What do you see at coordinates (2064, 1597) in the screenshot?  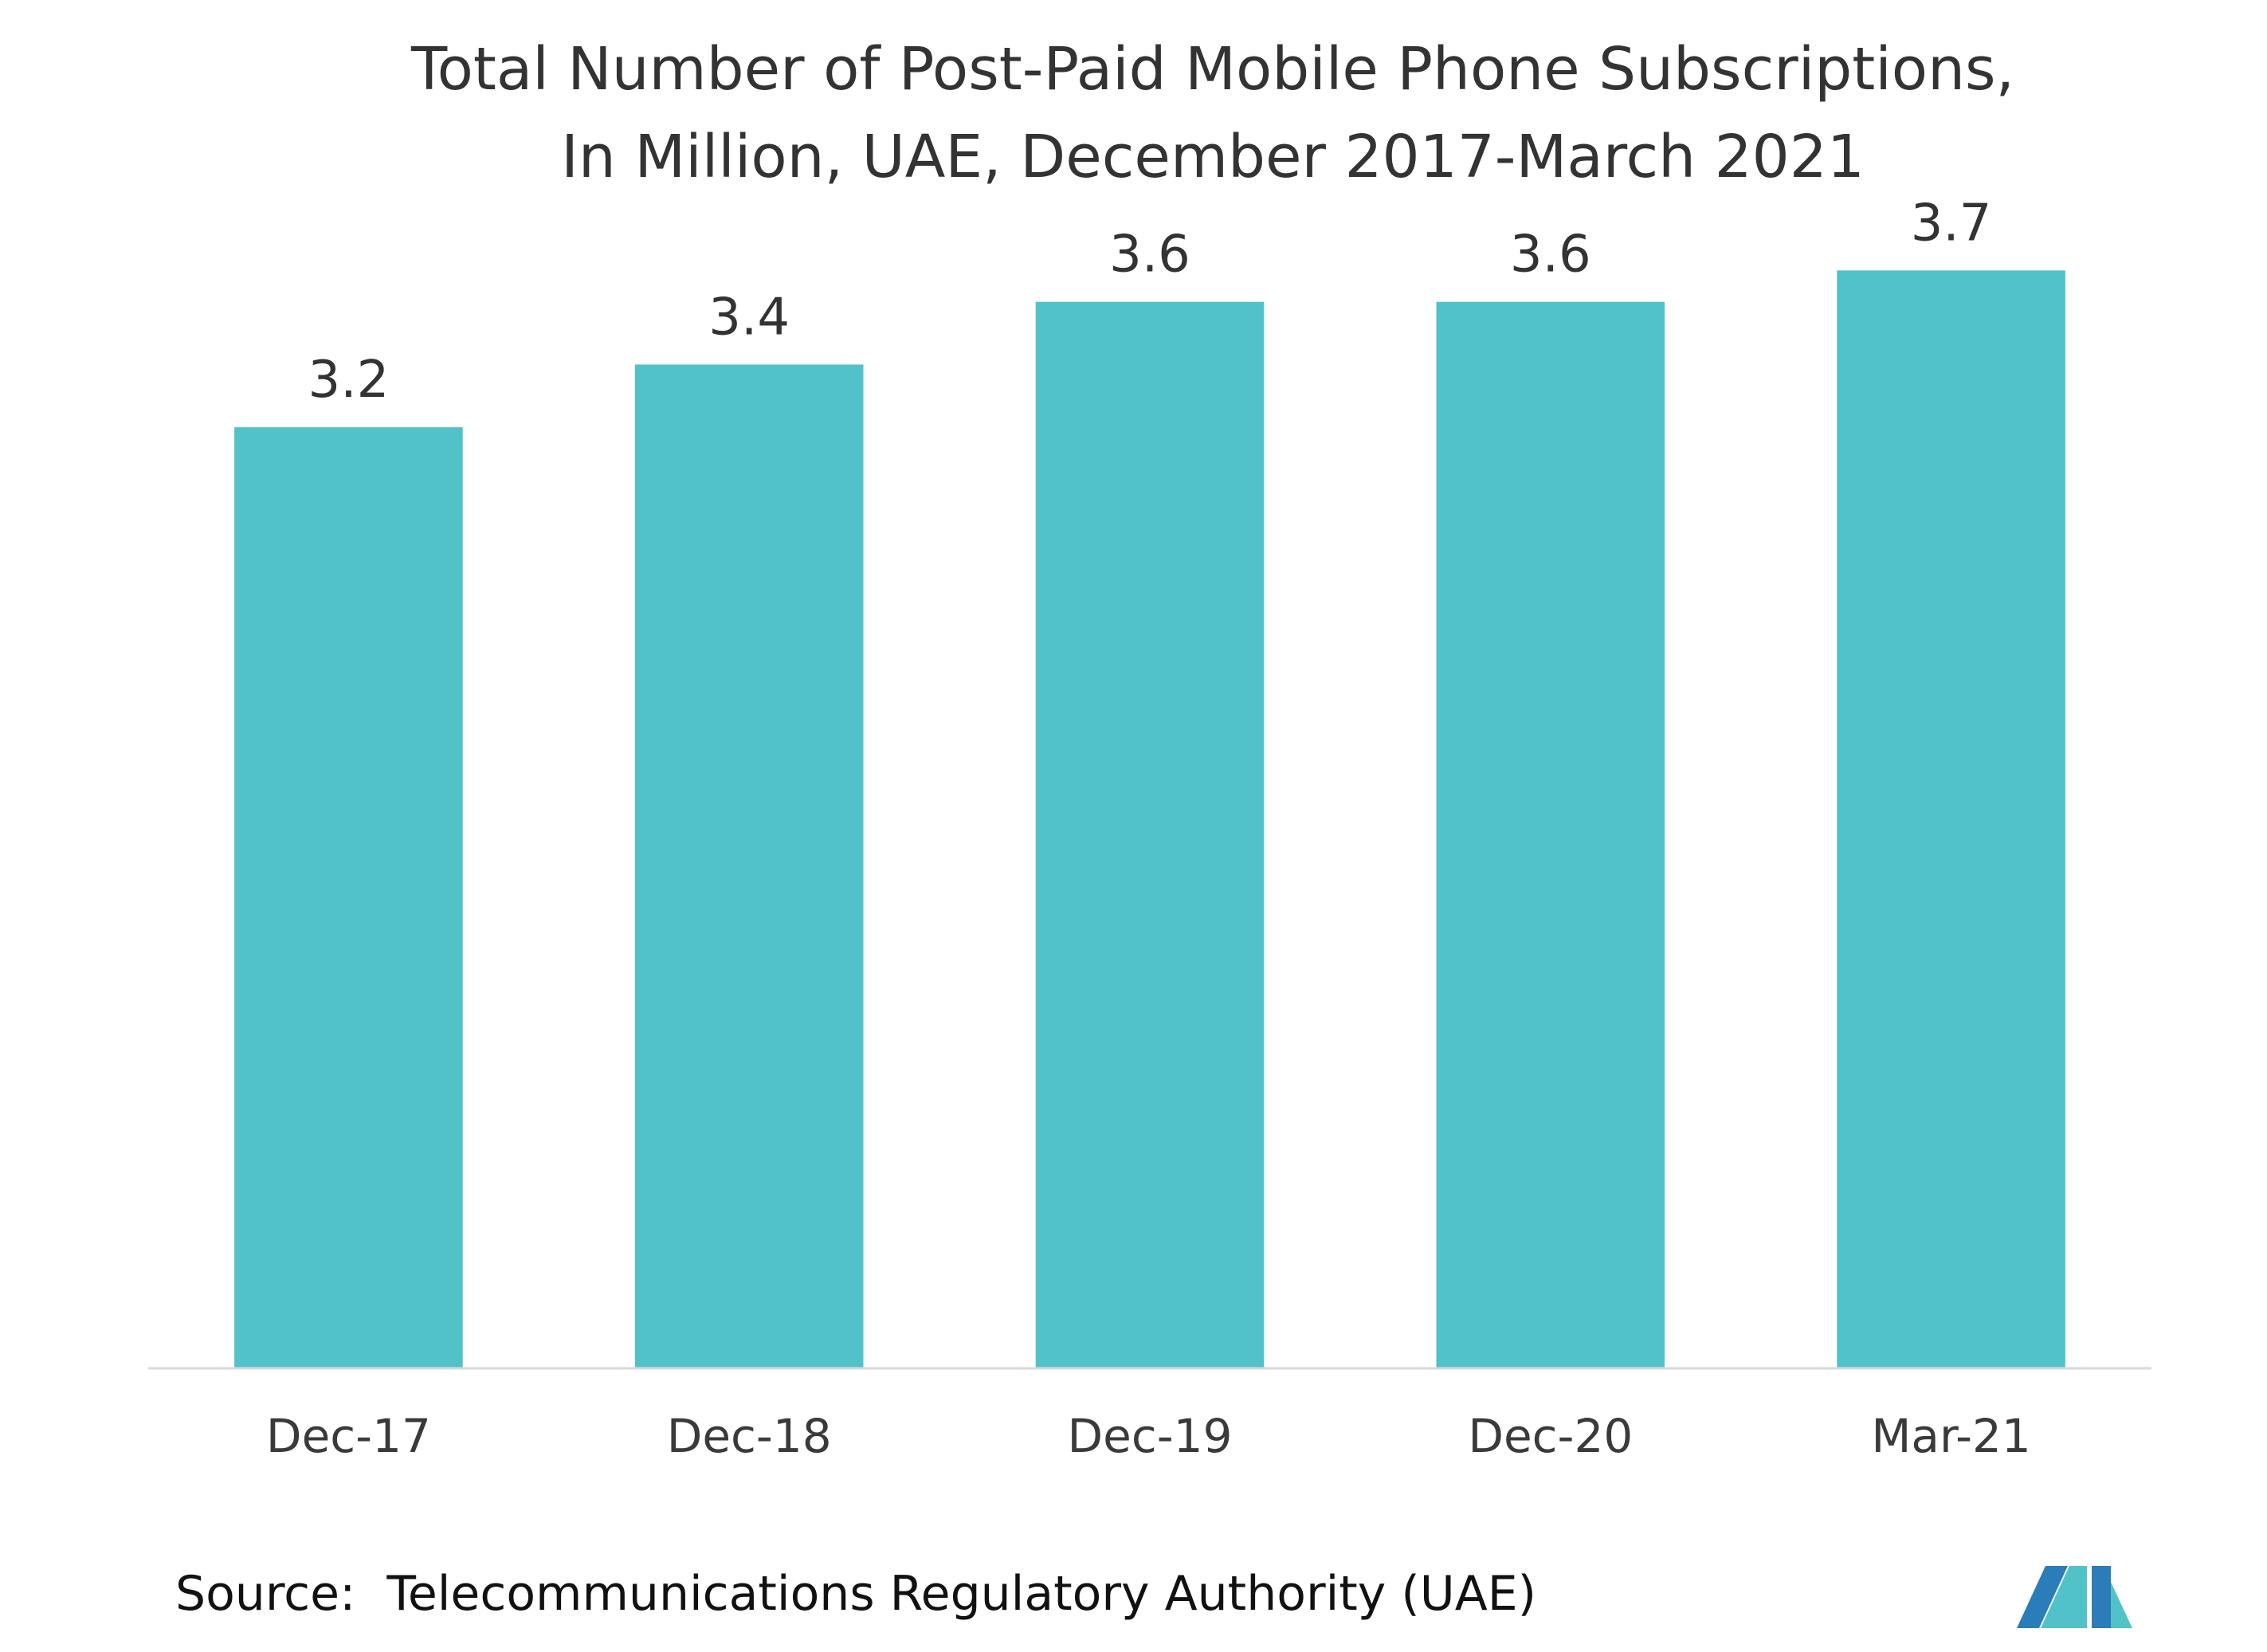 I see `logo-shape-light-middle` at bounding box center [2064, 1597].